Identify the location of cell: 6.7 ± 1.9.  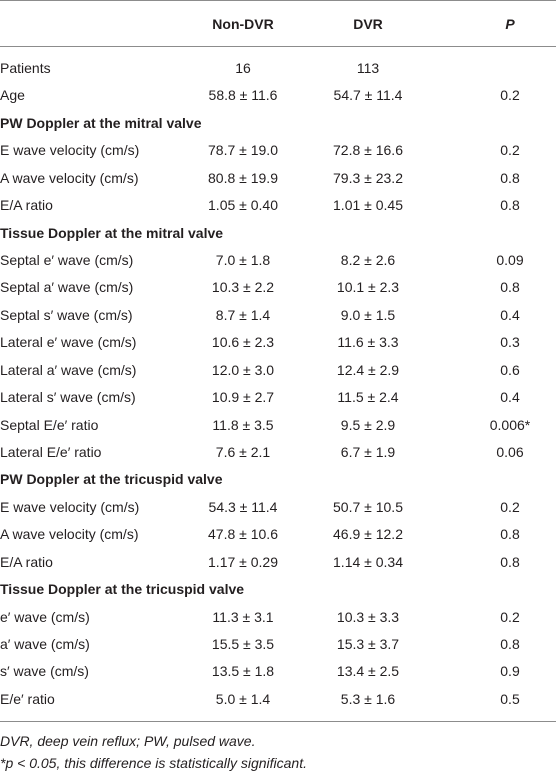
(368, 452).